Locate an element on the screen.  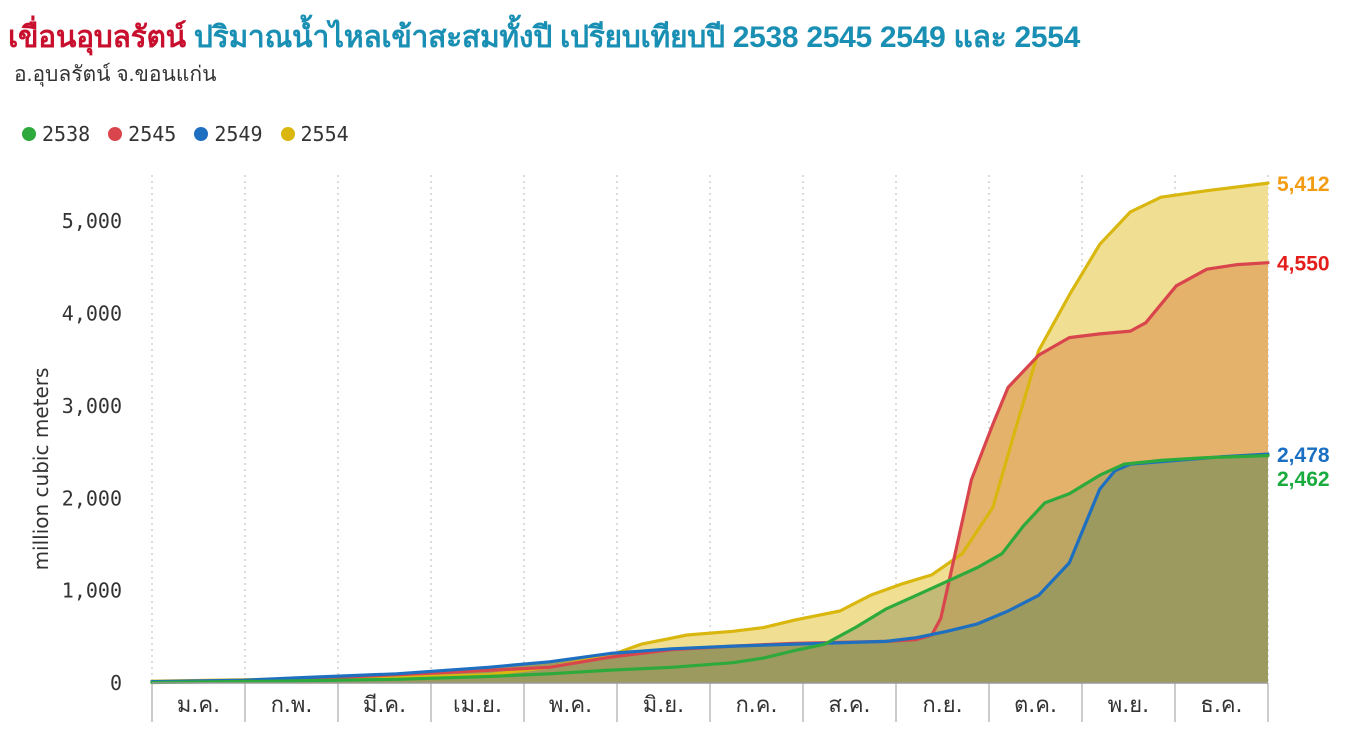
y-axis-title: million cubic meters is located at coordinates (41, 469).